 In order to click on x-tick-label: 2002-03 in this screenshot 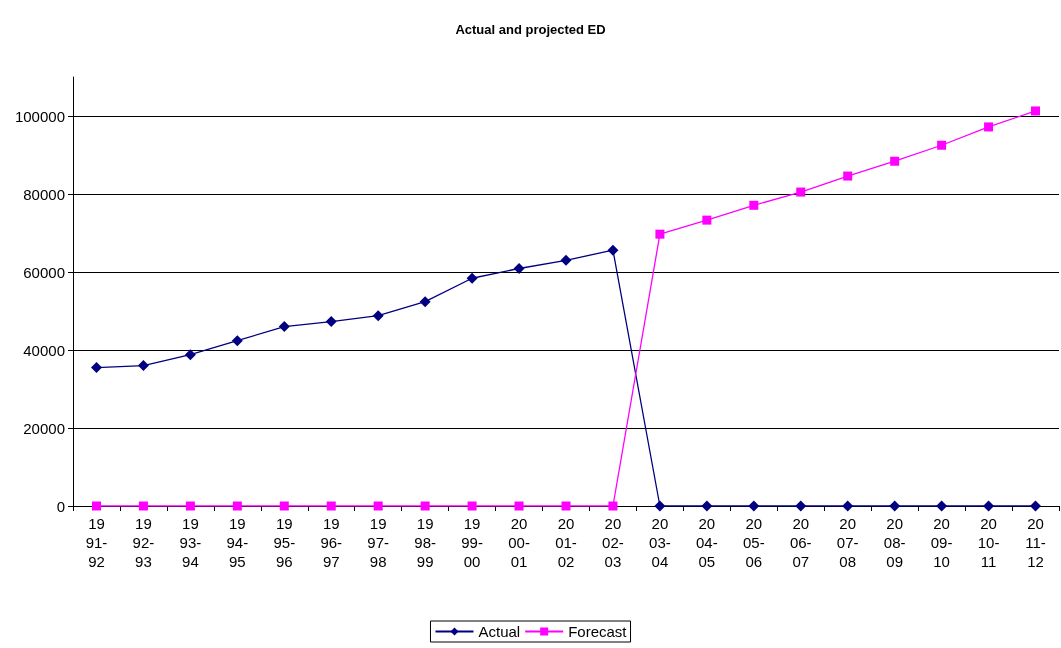, I will do `click(613, 542)`.